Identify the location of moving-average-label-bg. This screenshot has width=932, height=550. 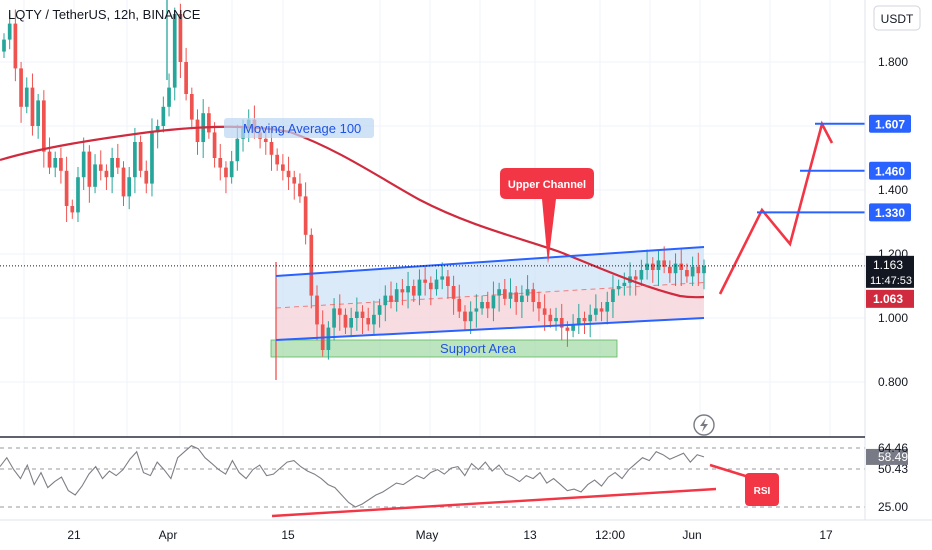
(299, 128).